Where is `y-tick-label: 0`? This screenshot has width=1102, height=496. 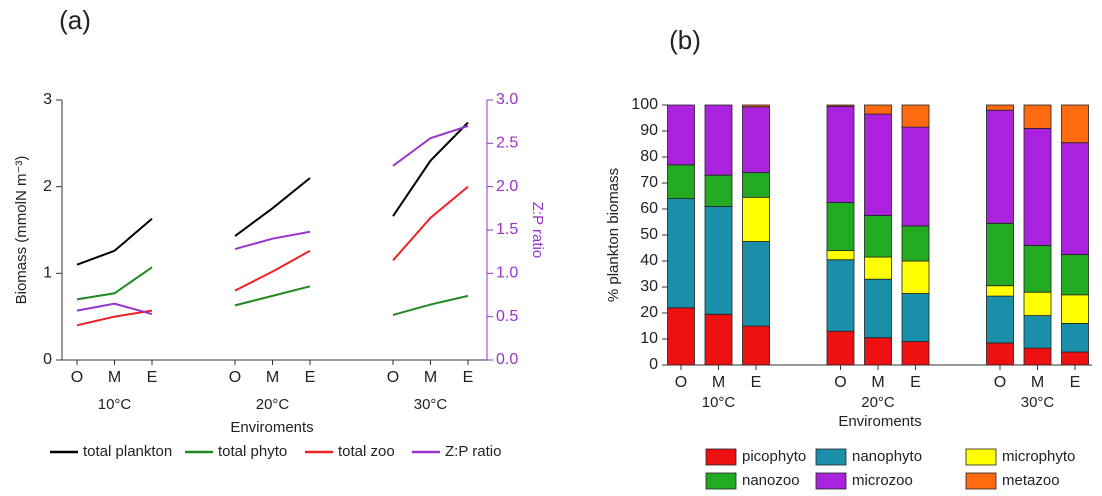 y-tick-label: 0 is located at coordinates (653, 364).